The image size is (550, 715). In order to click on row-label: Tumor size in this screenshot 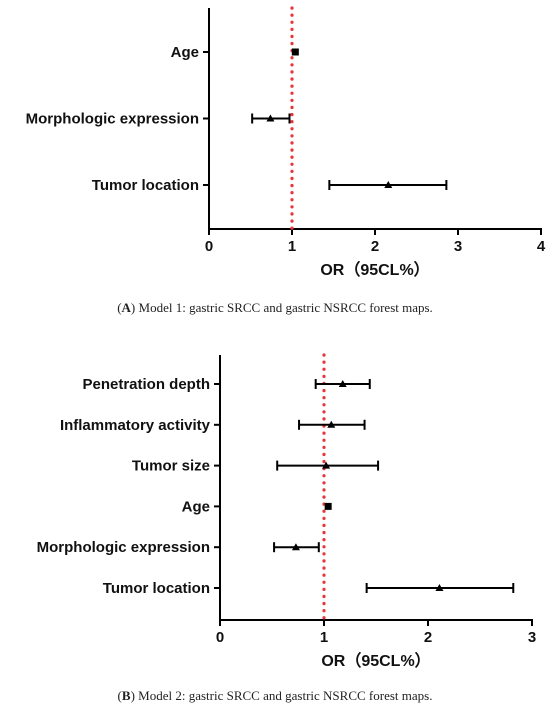, I will do `click(171, 466)`.